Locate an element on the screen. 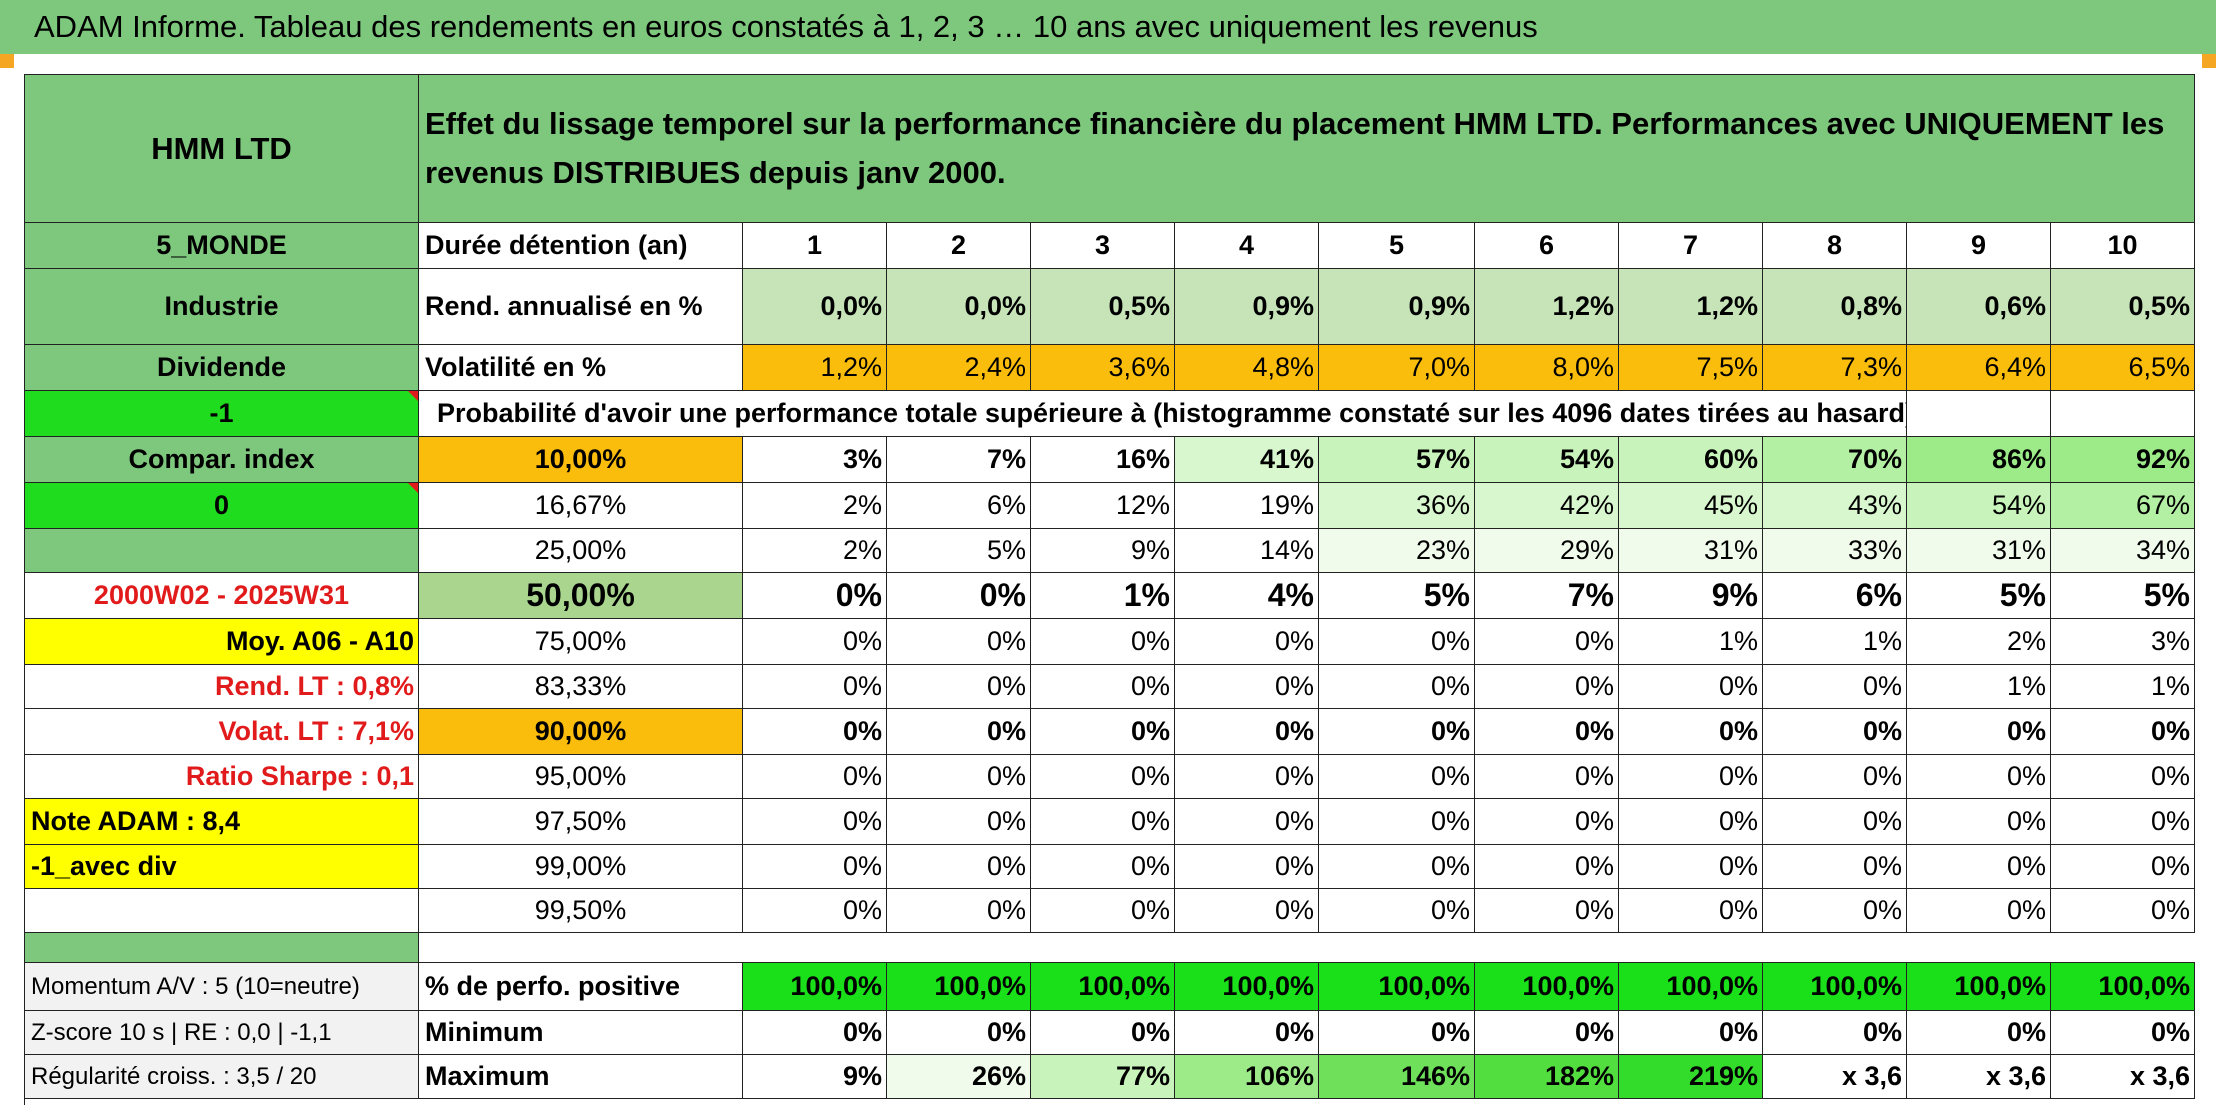 The width and height of the screenshot is (2216, 1110). year-header: 5 is located at coordinates (1397, 246).